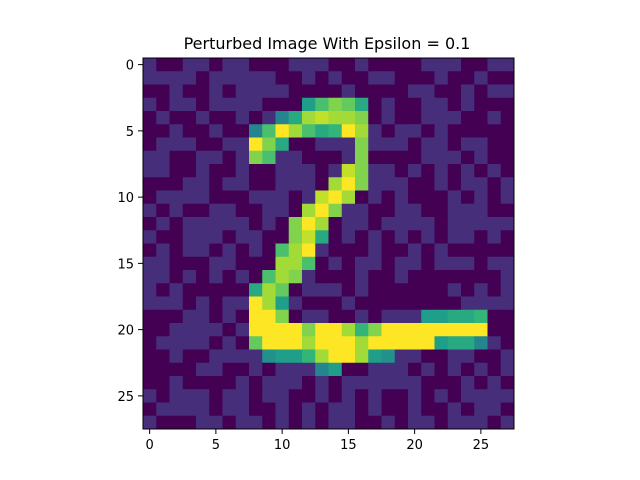 Image resolution: width=640 pixels, height=480 pixels. Describe the element at coordinates (125, 331) in the screenshot. I see `y-tick-label: 20` at that location.